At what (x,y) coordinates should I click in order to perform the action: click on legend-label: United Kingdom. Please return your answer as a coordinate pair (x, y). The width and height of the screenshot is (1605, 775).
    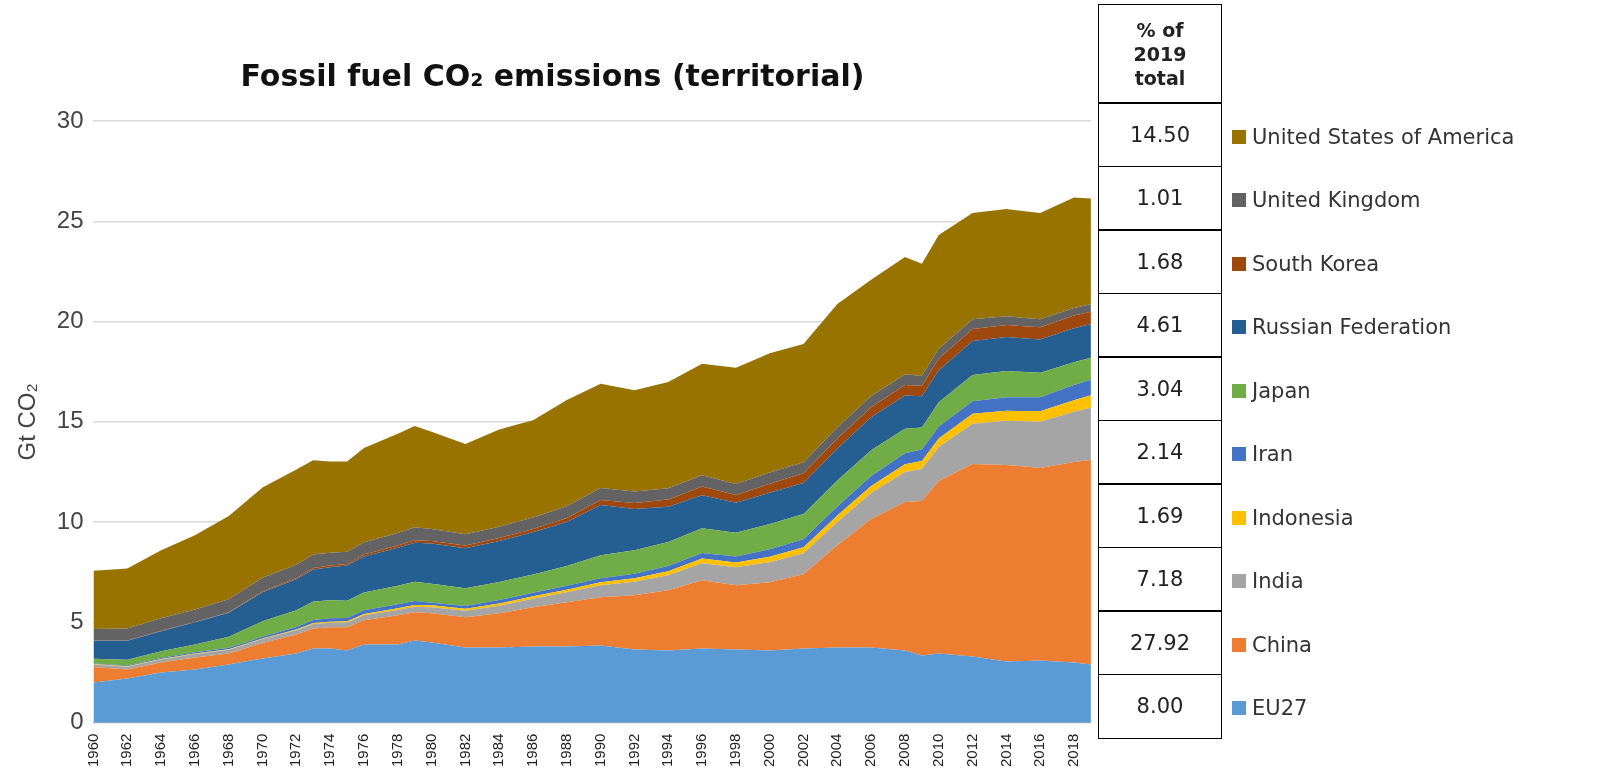
    Looking at the image, I should click on (1336, 200).